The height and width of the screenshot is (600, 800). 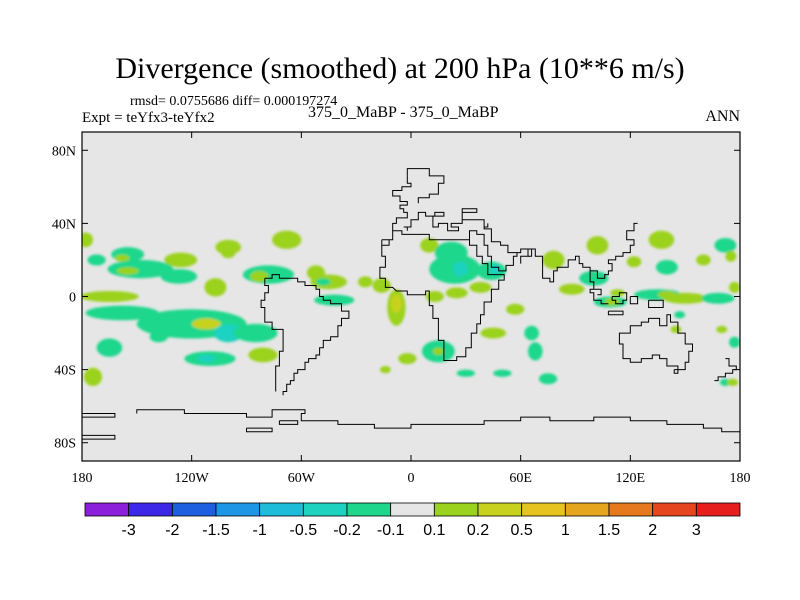 What do you see at coordinates (434, 530) in the screenshot?
I see `colorbar-label: 0.1` at bounding box center [434, 530].